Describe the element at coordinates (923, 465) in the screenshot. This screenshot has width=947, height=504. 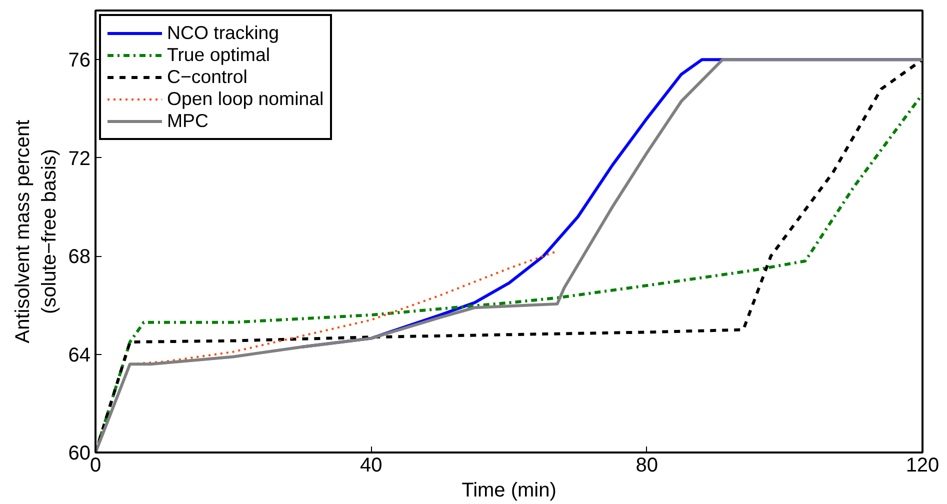
I see `x-tick-label: 120` at that location.